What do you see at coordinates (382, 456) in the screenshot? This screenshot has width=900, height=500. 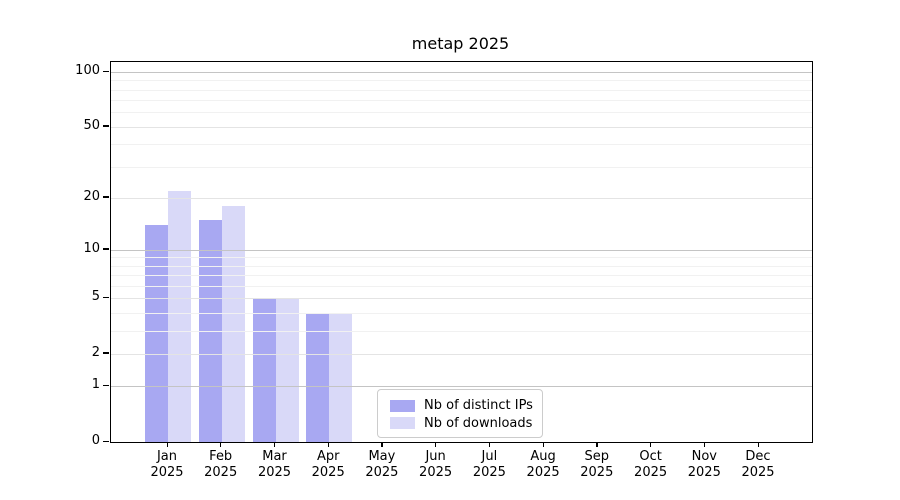 I see `x-tick-month: May` at bounding box center [382, 456].